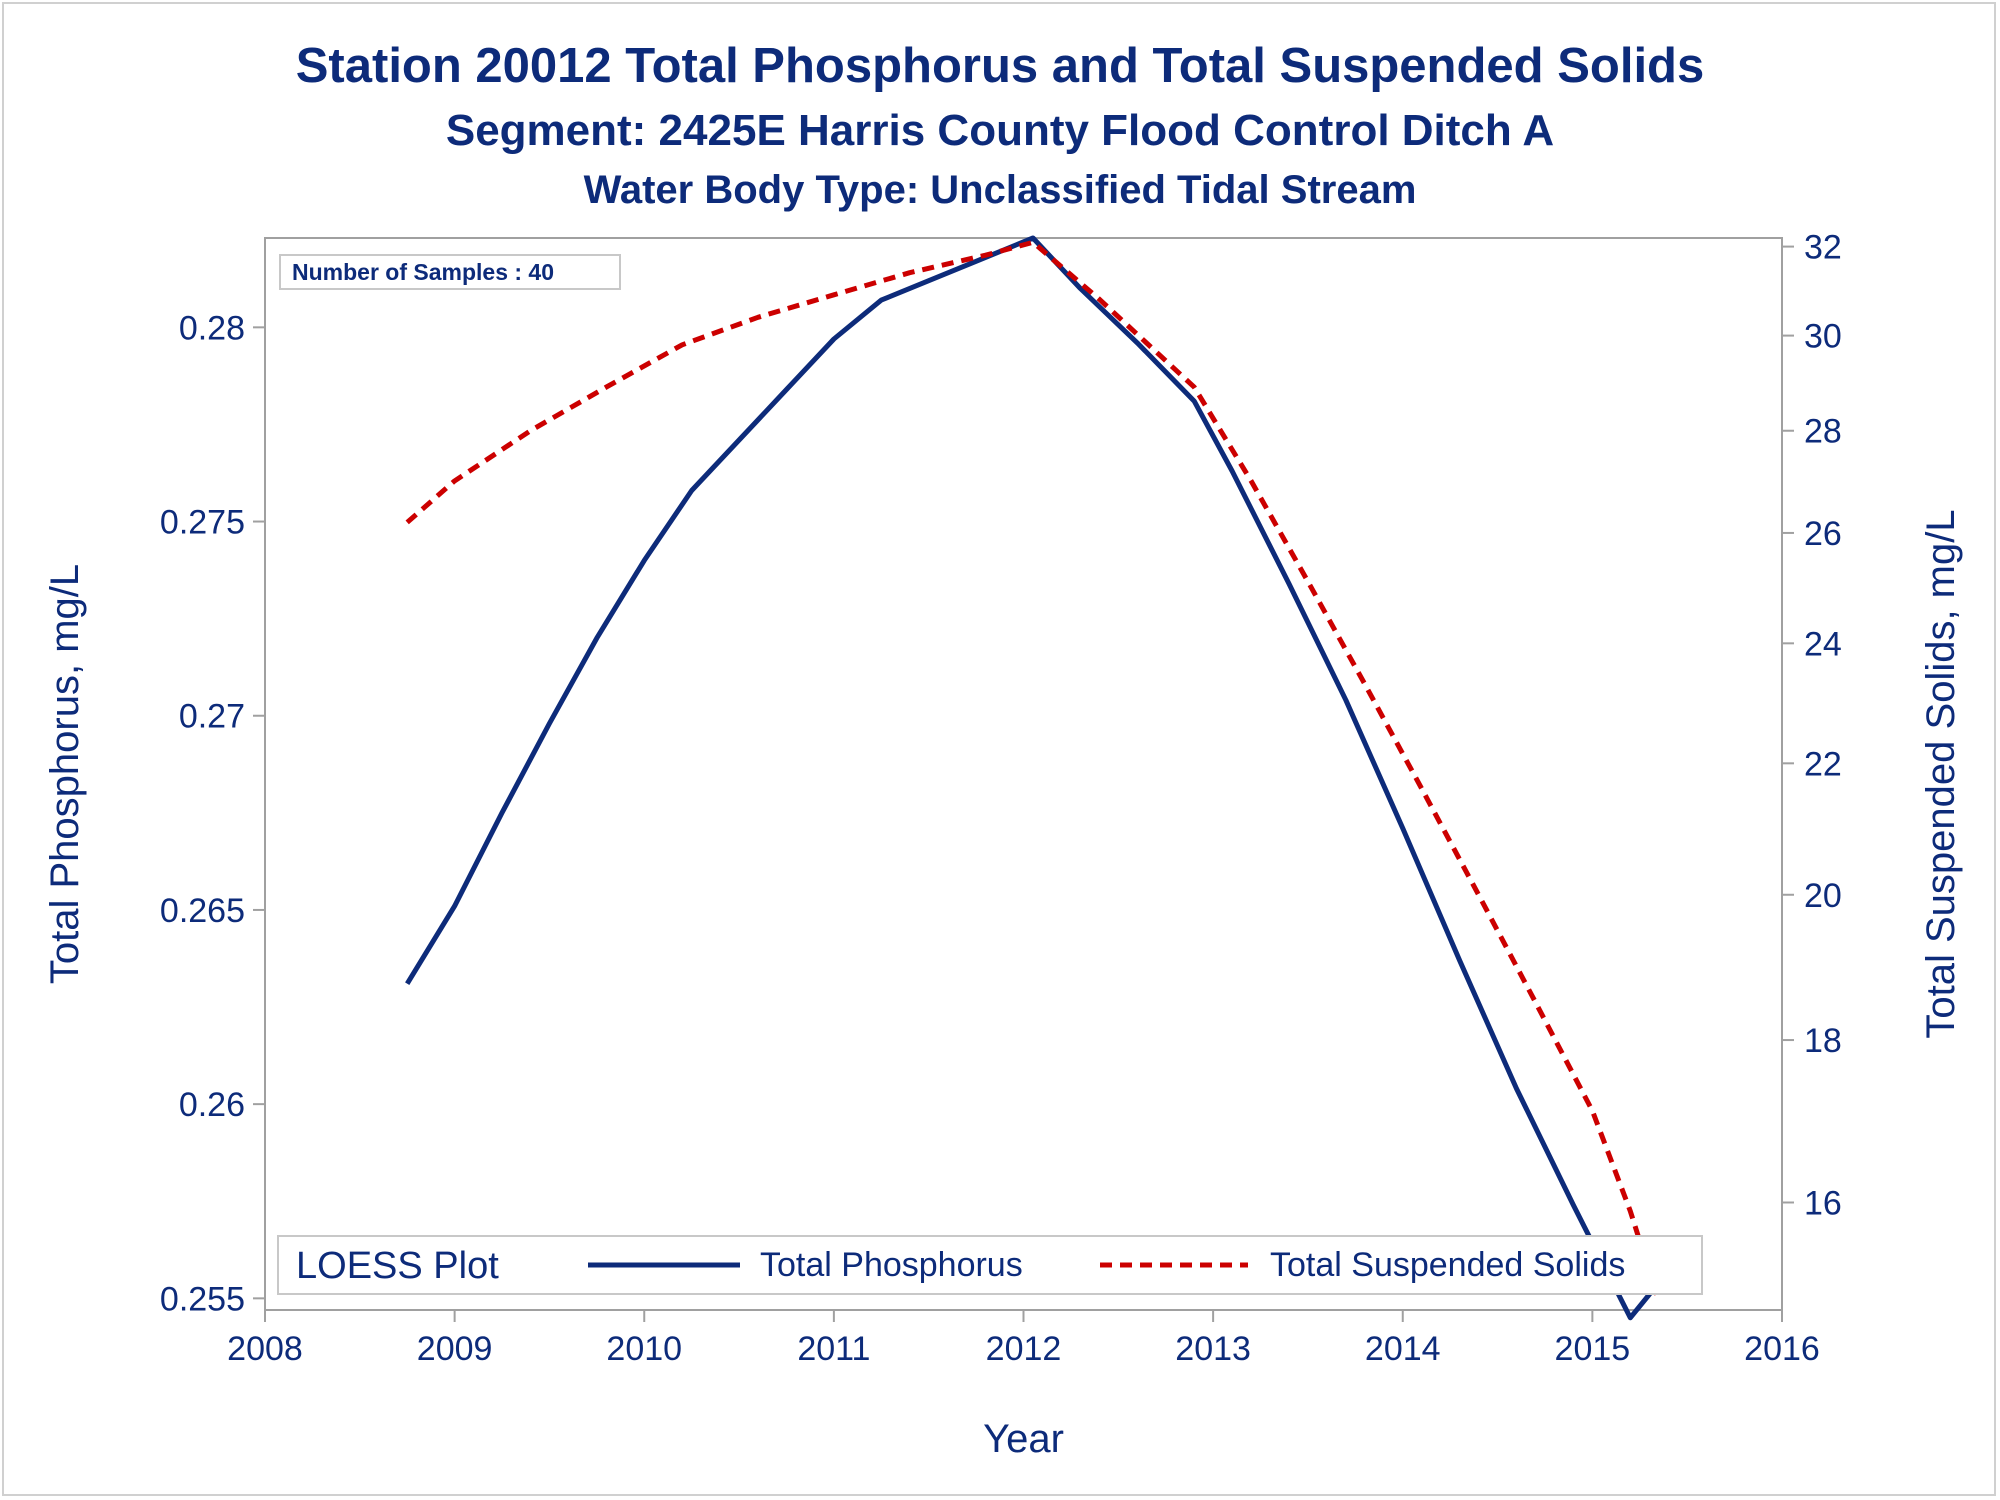  Describe the element at coordinates (423, 272) in the screenshot. I see `inset-label: Number of Samples : 40` at that location.